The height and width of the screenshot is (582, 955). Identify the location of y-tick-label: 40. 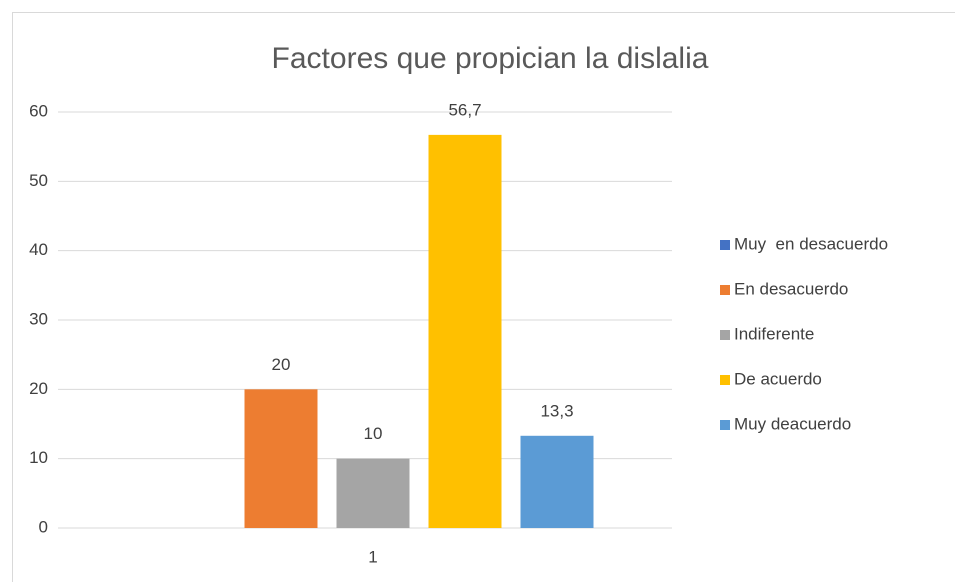
(38, 249).